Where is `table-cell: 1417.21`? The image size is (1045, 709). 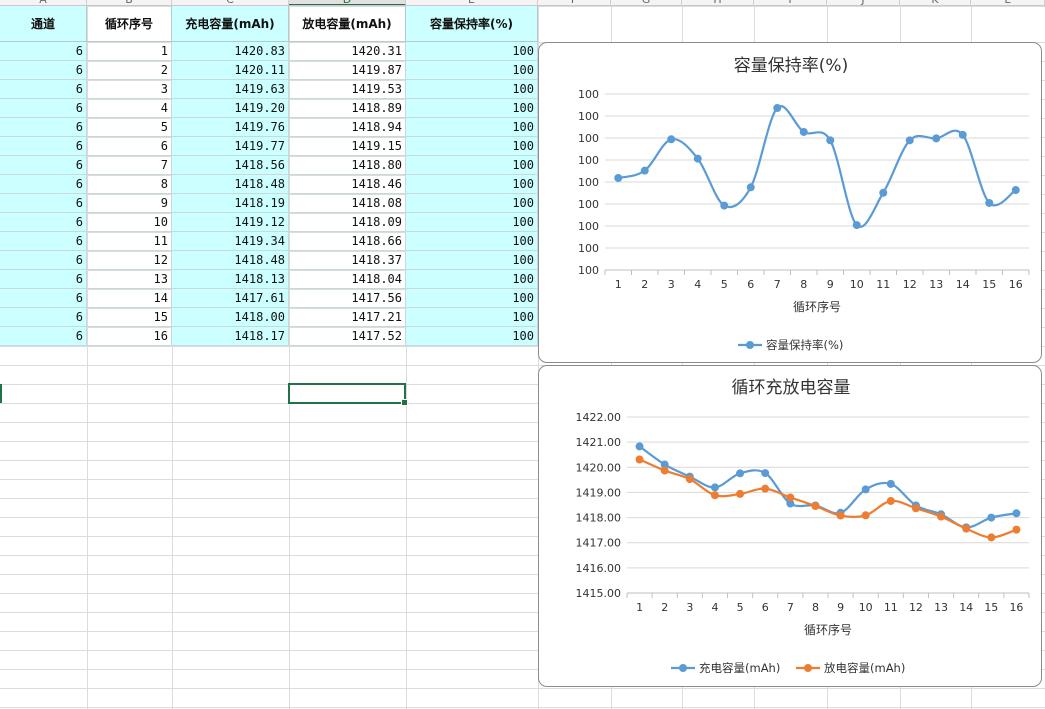
table-cell: 1417.21 is located at coordinates (347, 317).